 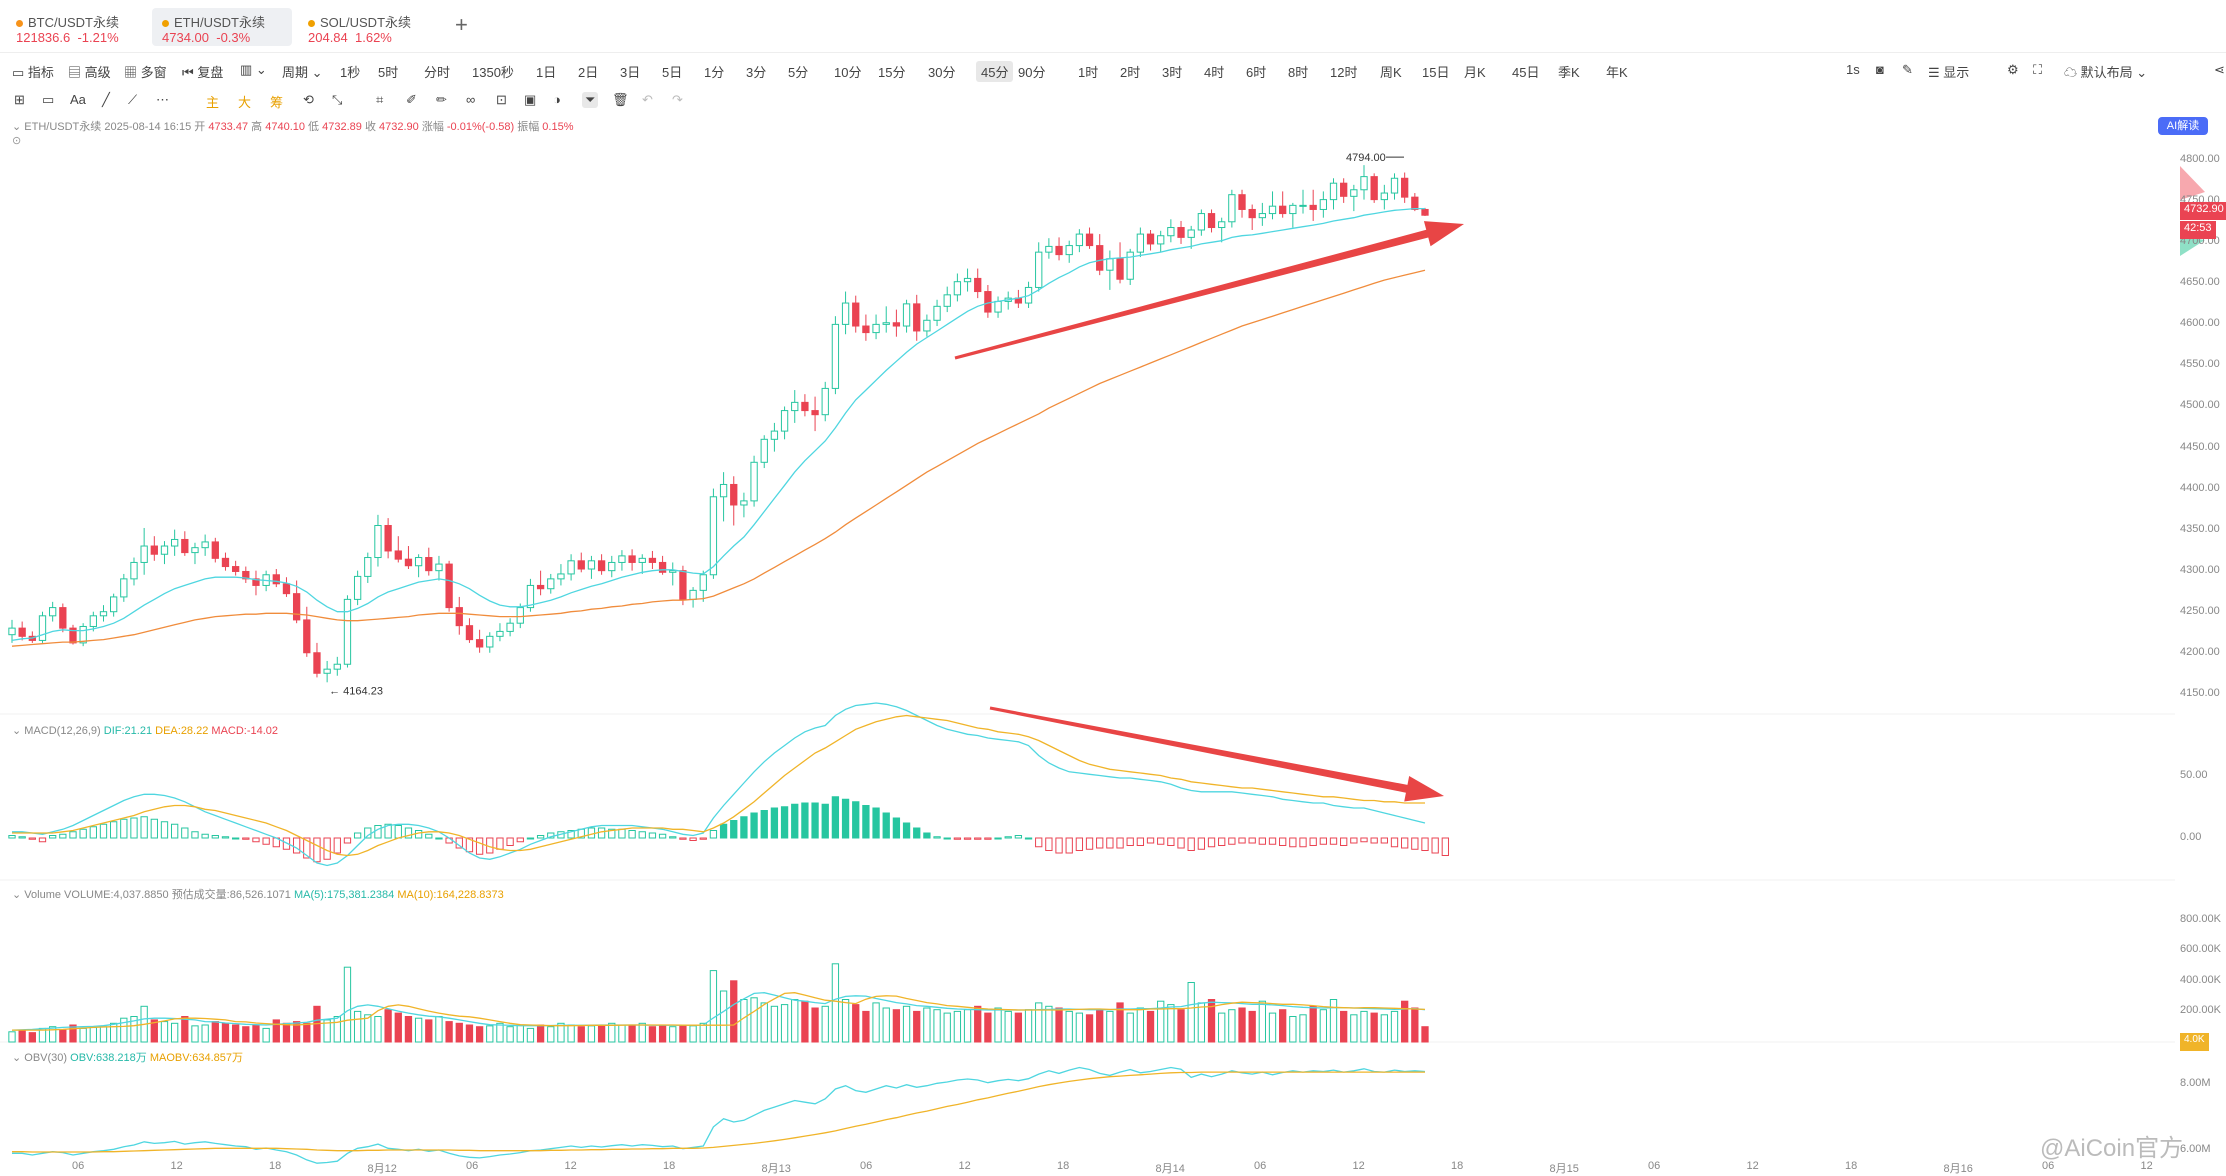 I want to click on brush-icon: ✏, so click(x=441, y=99).